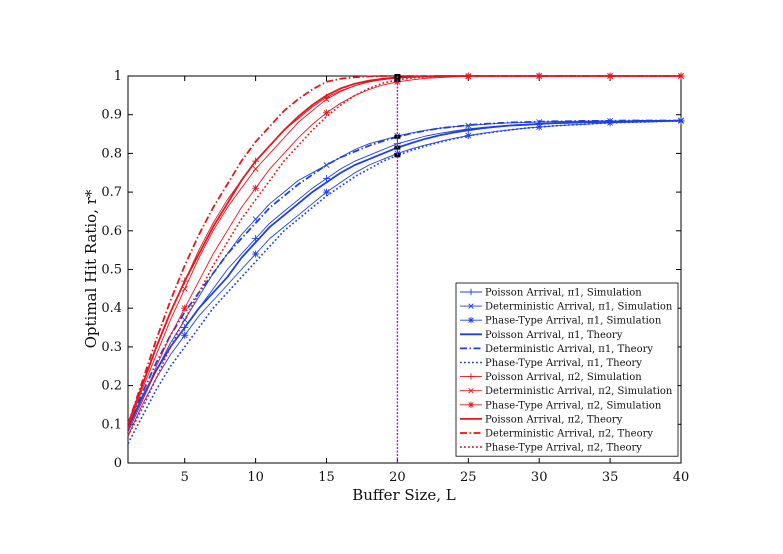 This screenshot has width=783, height=554. Describe the element at coordinates (573, 405) in the screenshot. I see `legend-label: Phase-Type Arrival, π2, Simulation` at that location.